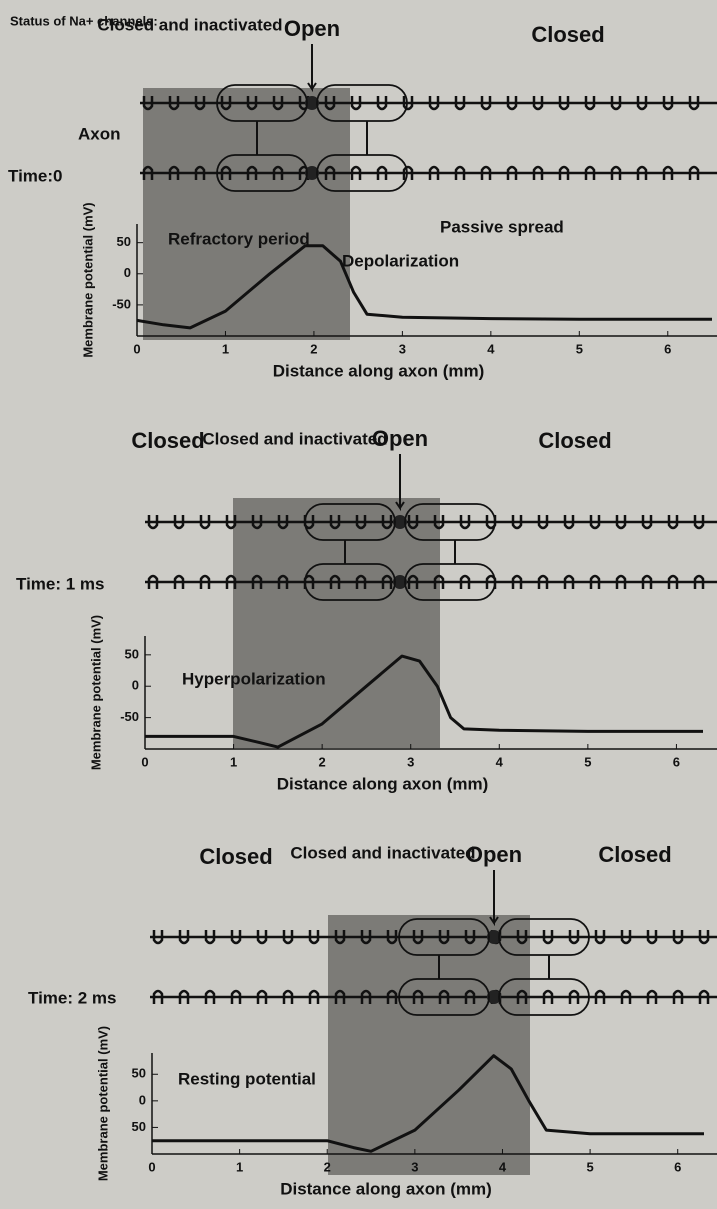 This screenshot has height=1209, width=717. What do you see at coordinates (60, 583) in the screenshot?
I see `time-label: Time: 1 ms` at bounding box center [60, 583].